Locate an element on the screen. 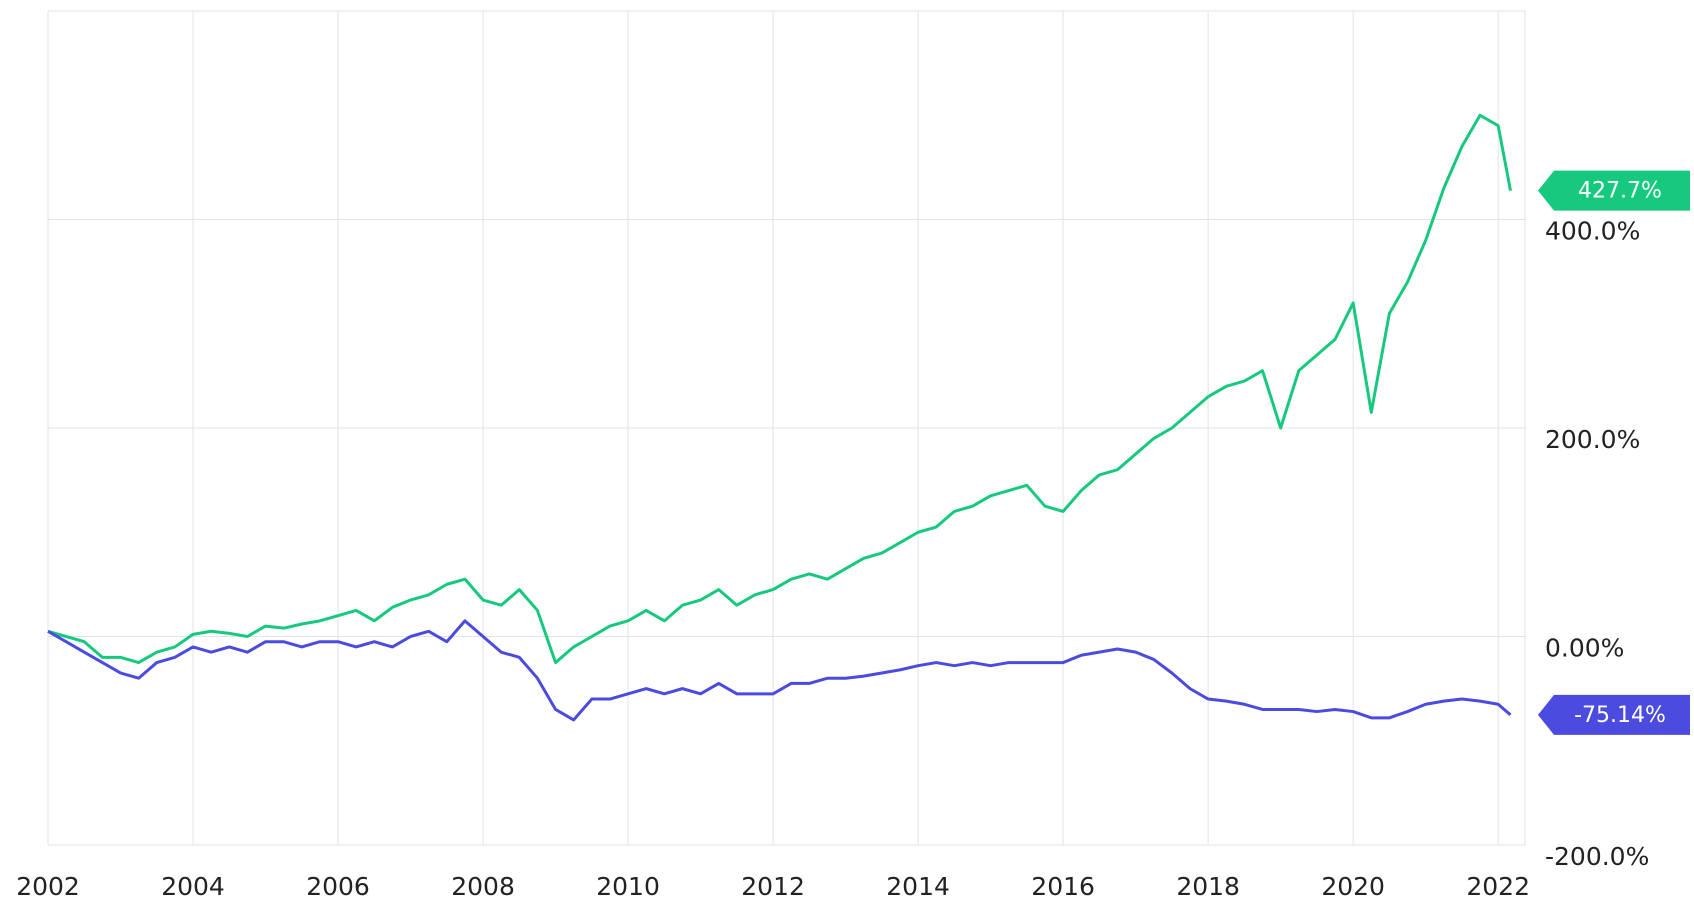 The width and height of the screenshot is (1694, 904). x-tick-label: 2010 is located at coordinates (628, 886).